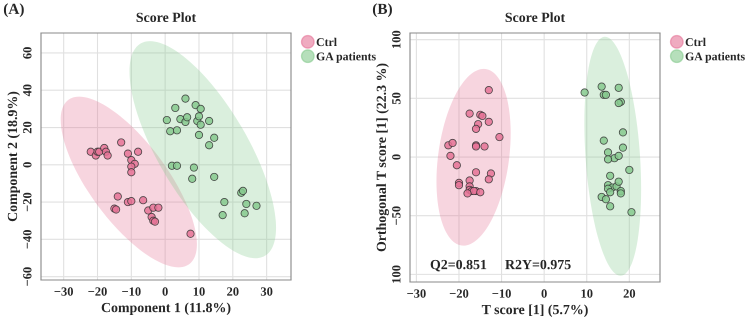 This screenshot has height=322, width=755. Describe the element at coordinates (458, 266) in the screenshot. I see `annotation: Q2=0.851` at that location.